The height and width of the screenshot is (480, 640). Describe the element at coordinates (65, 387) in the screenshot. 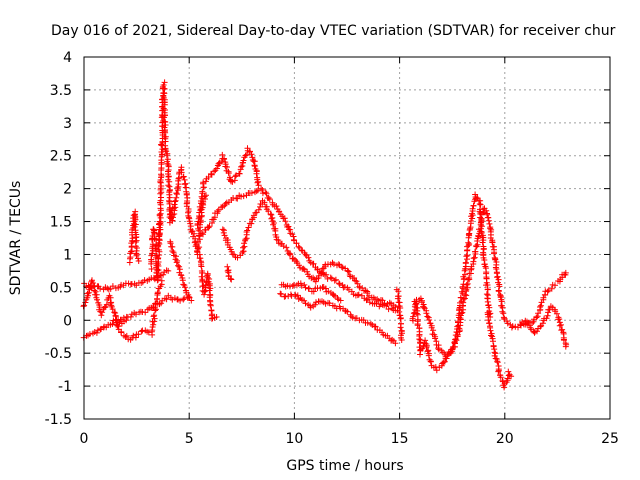

I see `y-tick-label: -1` at that location.